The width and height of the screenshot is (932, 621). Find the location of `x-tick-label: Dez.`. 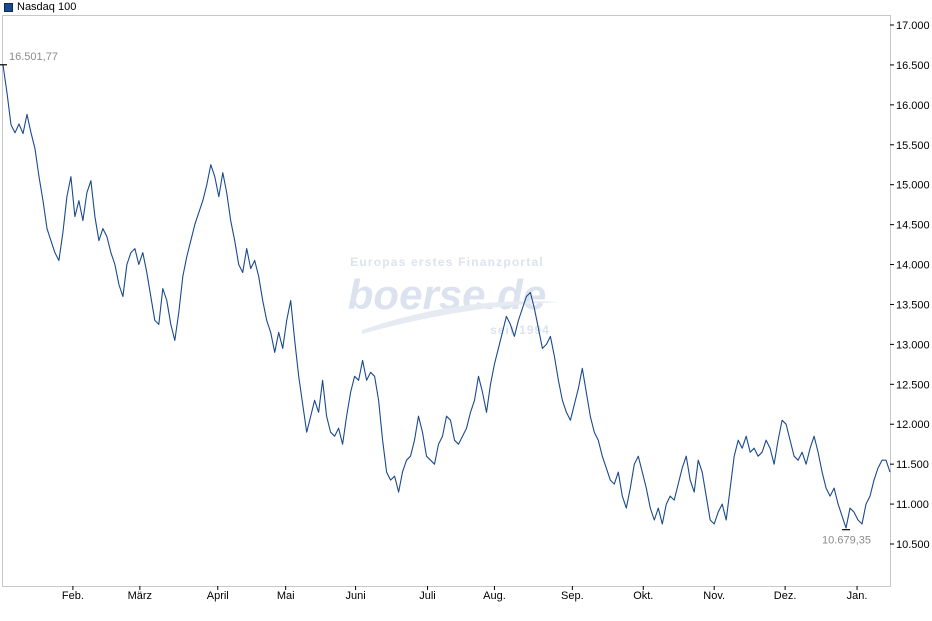

x-tick-label: Dez. is located at coordinates (785, 596).